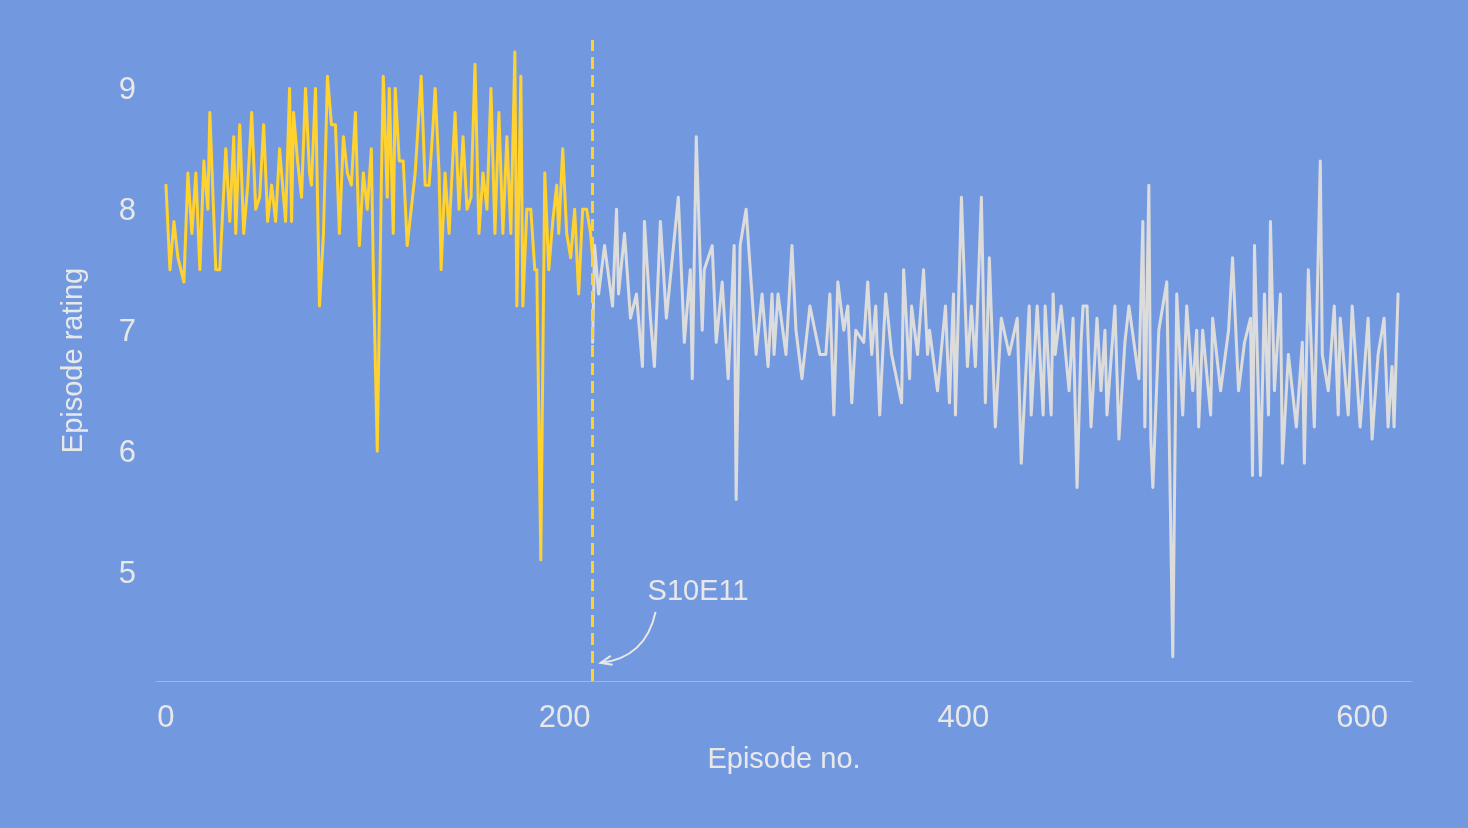  Describe the element at coordinates (71, 360) in the screenshot. I see `y-axis-title: Episode rating` at that location.